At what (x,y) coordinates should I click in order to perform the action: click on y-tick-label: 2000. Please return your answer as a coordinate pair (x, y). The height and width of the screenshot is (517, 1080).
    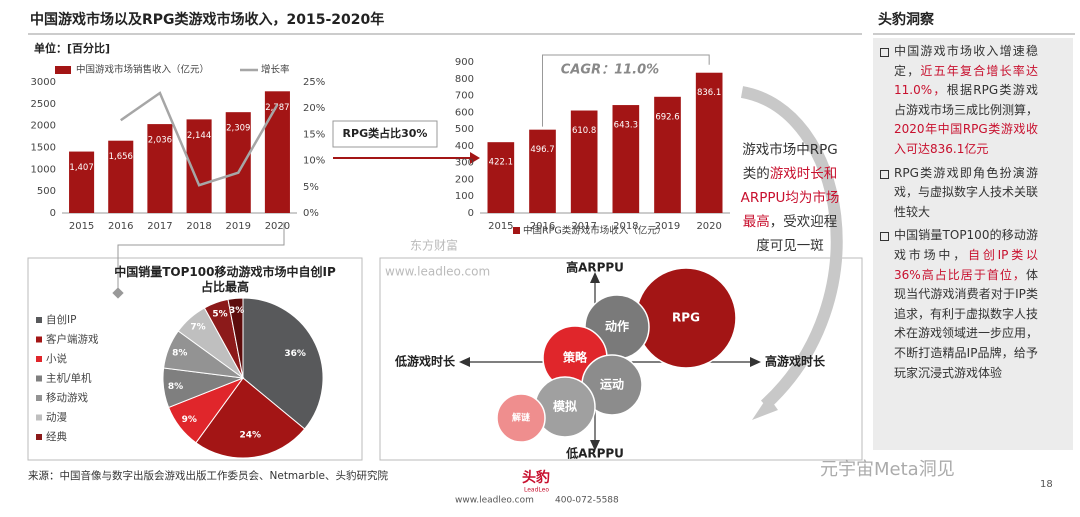
    Looking at the image, I should click on (43, 126).